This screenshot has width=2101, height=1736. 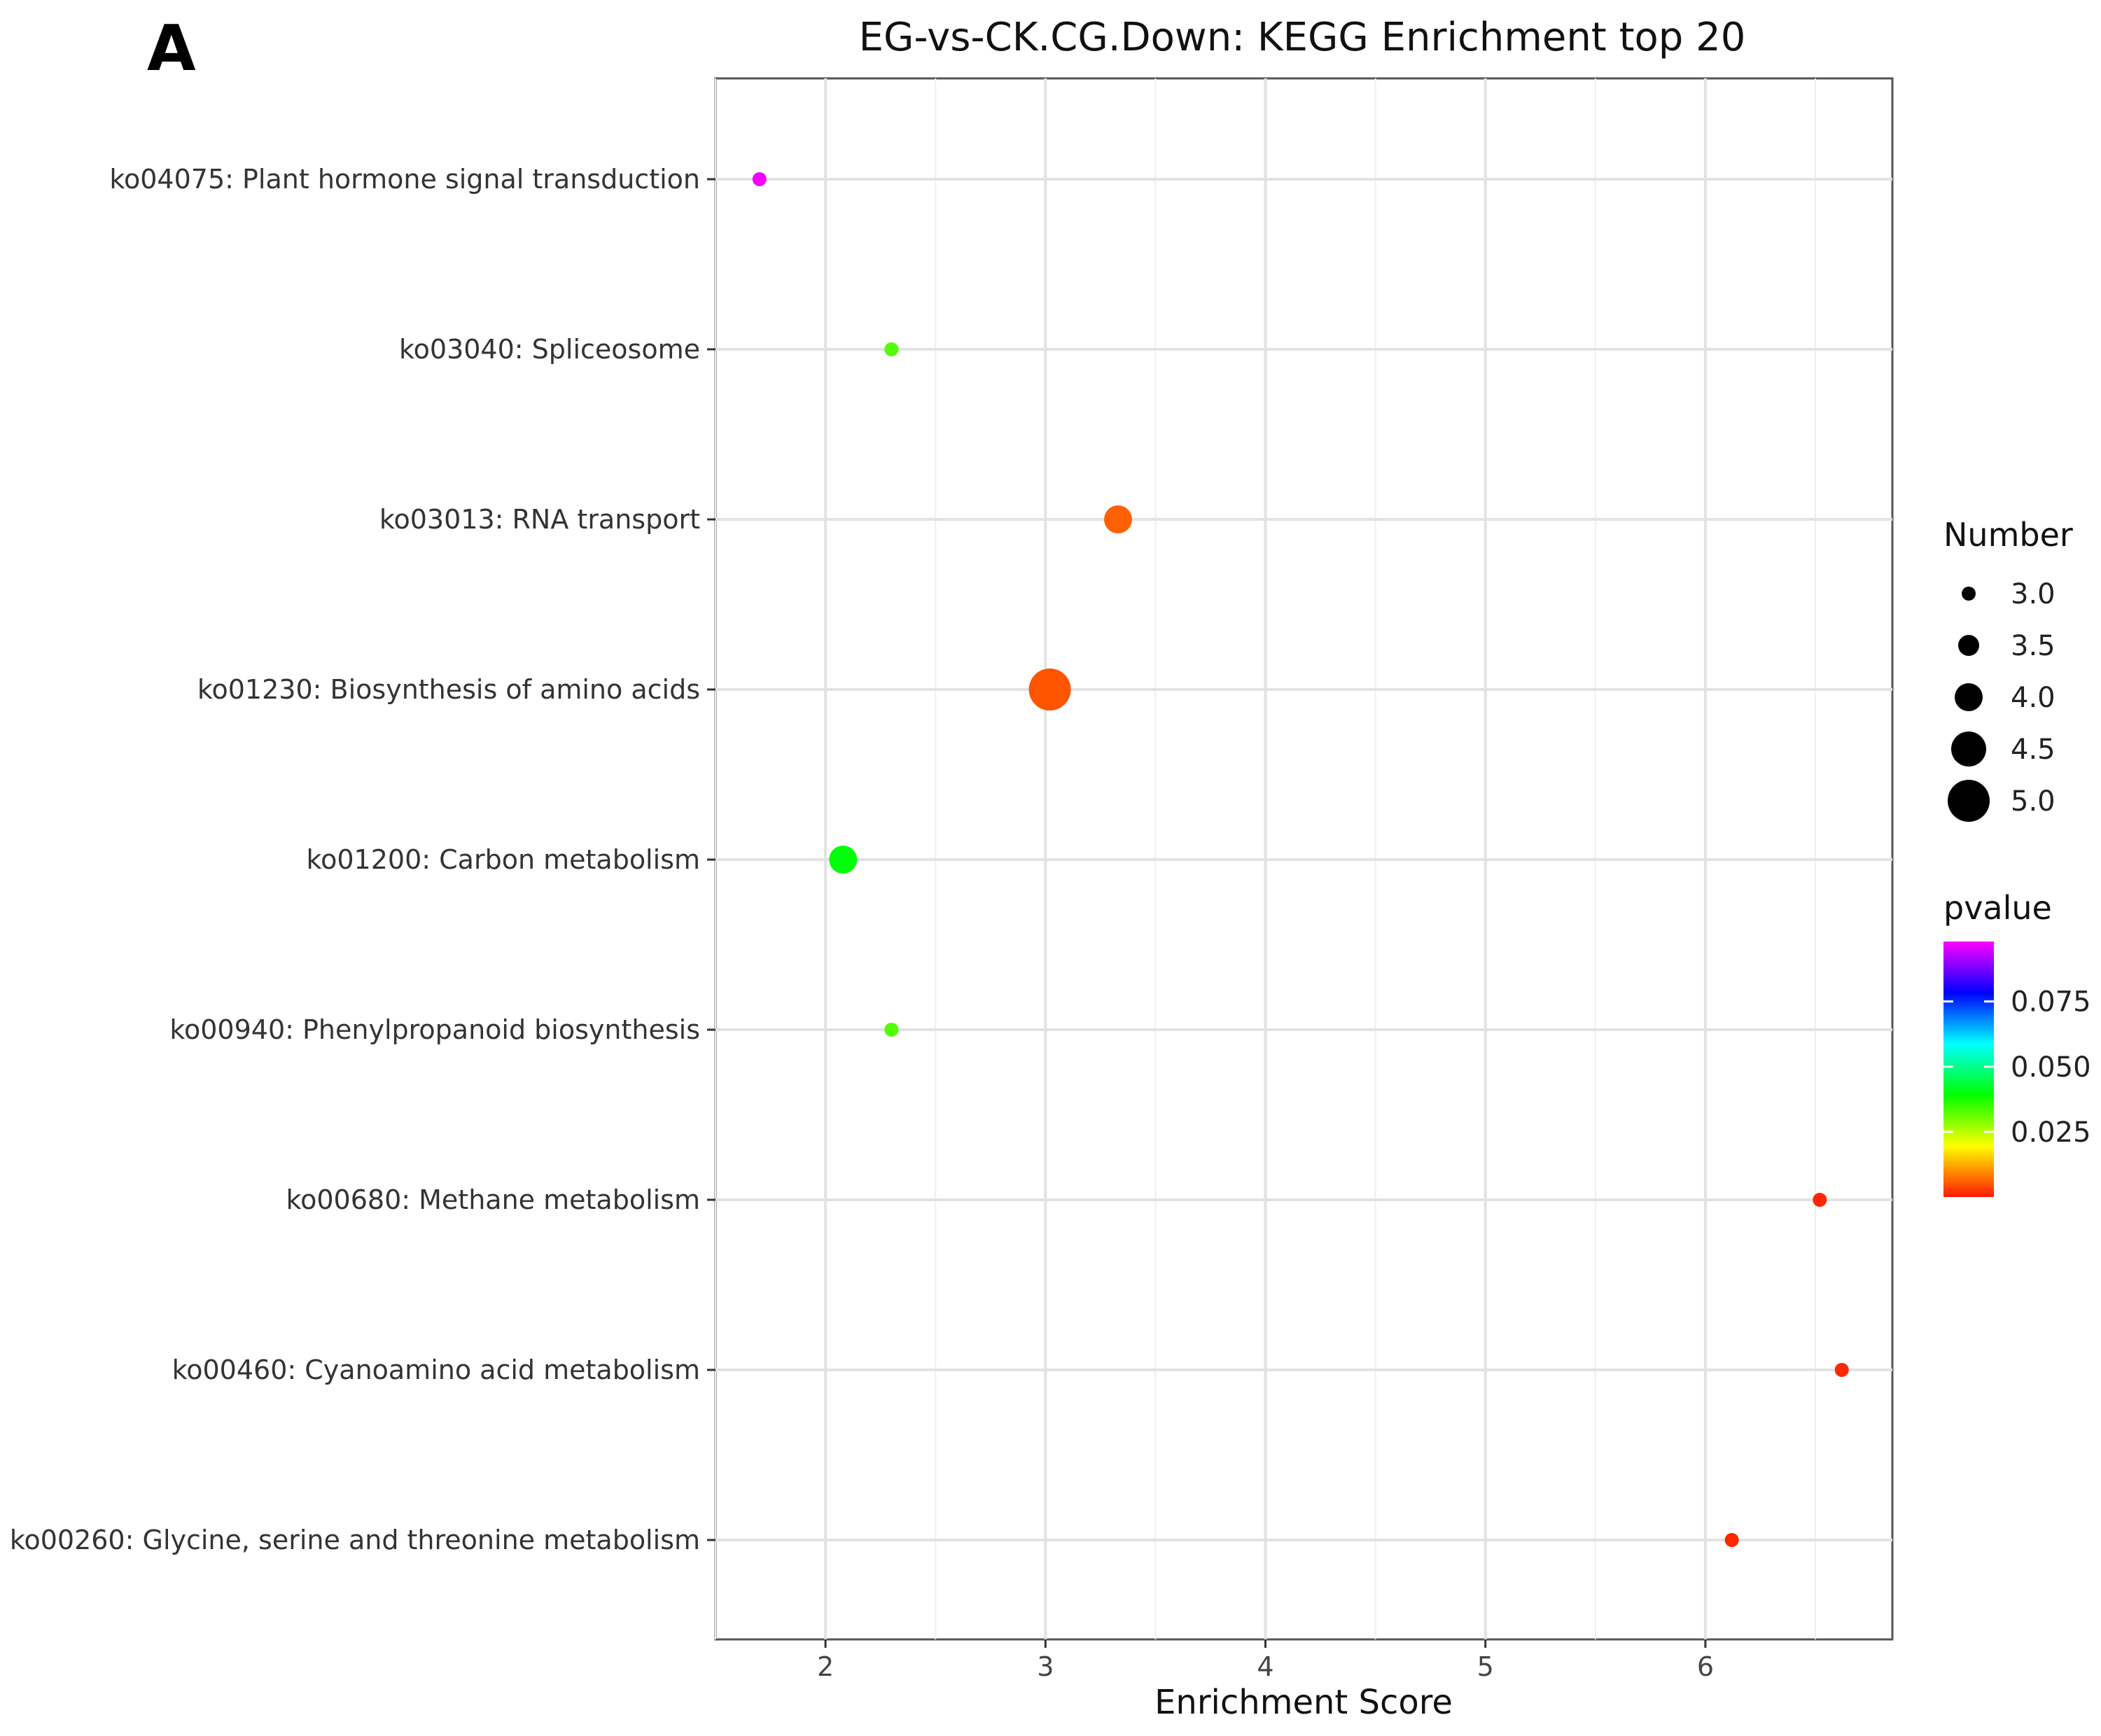 I want to click on x-tick-label: 2, so click(x=825, y=1666).